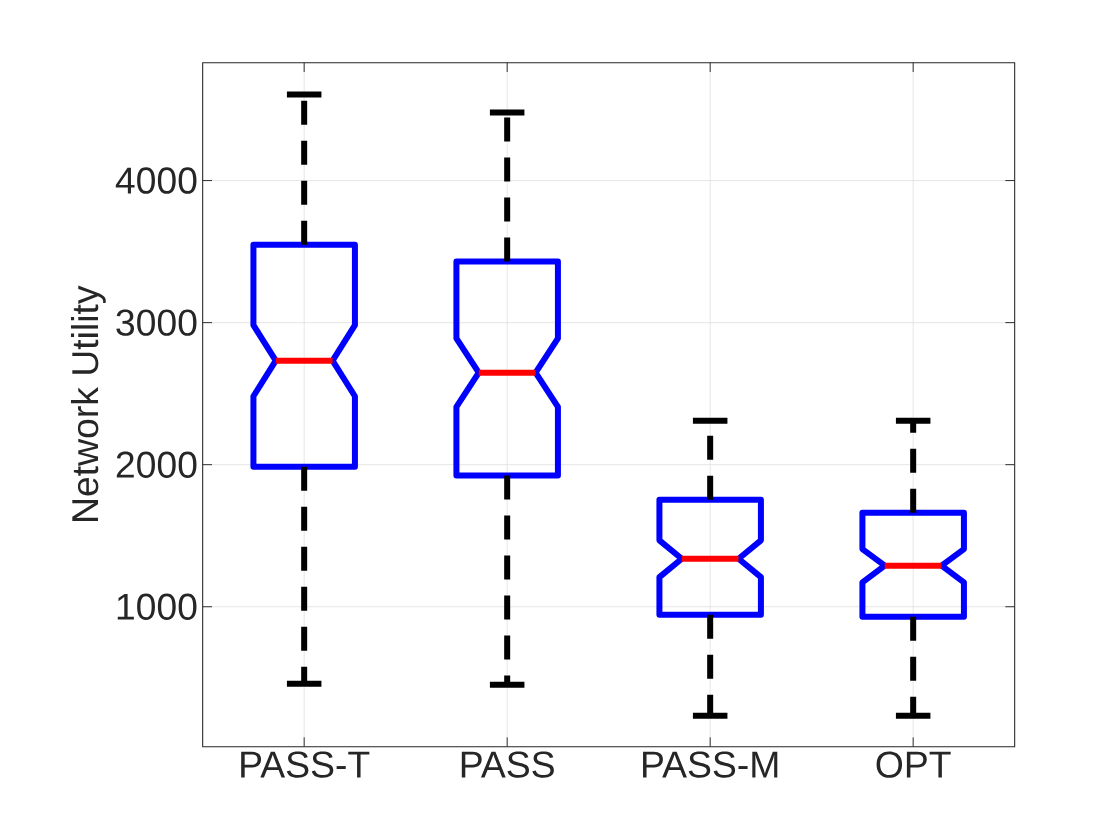 Image resolution: width=1120 pixels, height=840 pixels. Describe the element at coordinates (913, 764) in the screenshot. I see `x-tick-label: OPT` at that location.